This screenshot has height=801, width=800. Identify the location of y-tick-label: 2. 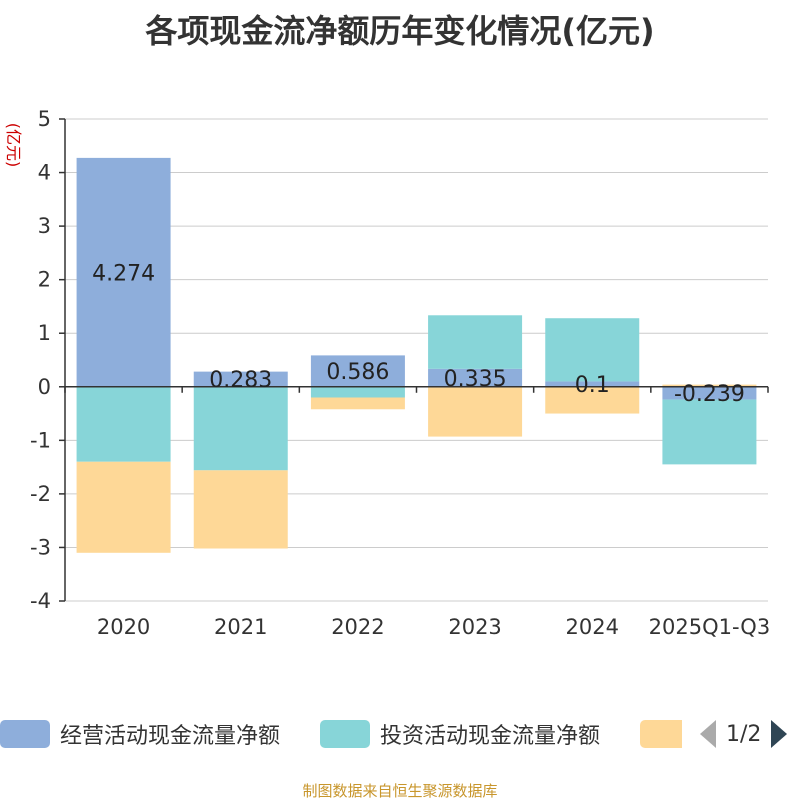
(44, 280).